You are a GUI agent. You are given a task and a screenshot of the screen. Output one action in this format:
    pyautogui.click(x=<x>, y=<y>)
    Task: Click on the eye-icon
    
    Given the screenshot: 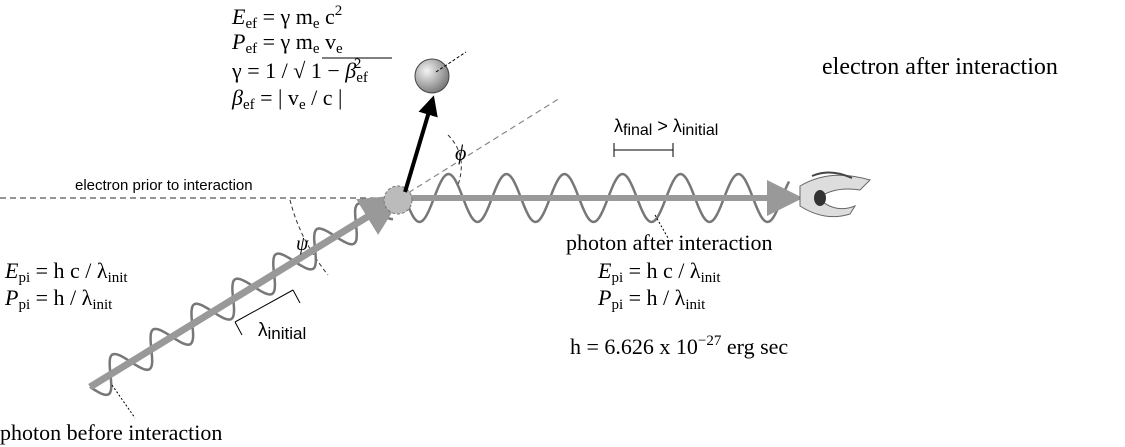 What is the action you would take?
    pyautogui.click(x=835, y=194)
    